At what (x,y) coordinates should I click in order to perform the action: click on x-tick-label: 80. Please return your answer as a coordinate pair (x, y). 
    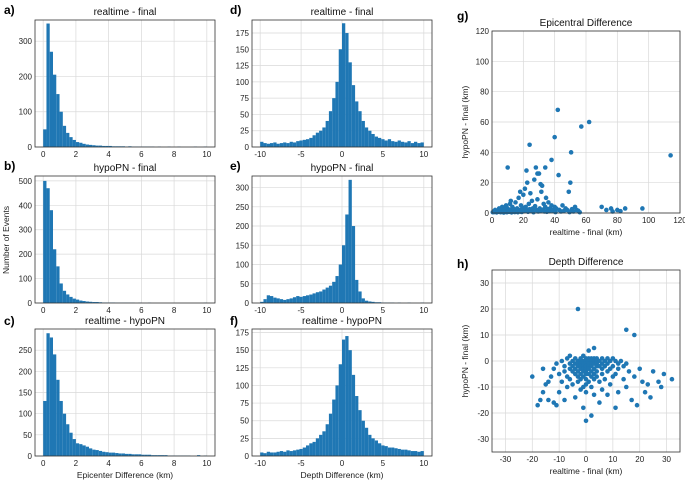
    Looking at the image, I should click on (617, 220).